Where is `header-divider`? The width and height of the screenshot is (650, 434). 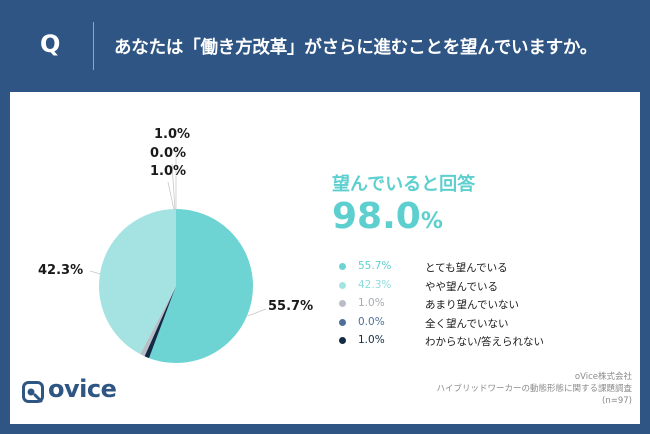 header-divider is located at coordinates (93, 46).